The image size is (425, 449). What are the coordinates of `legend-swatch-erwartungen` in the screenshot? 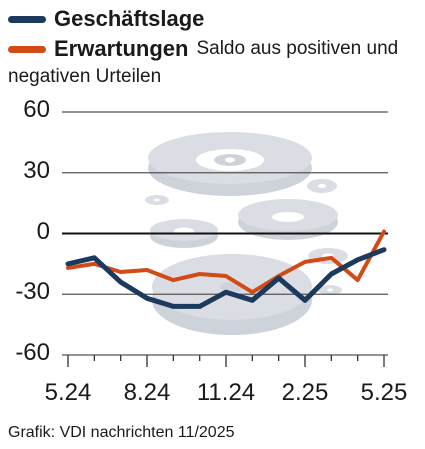 It's located at (27, 49).